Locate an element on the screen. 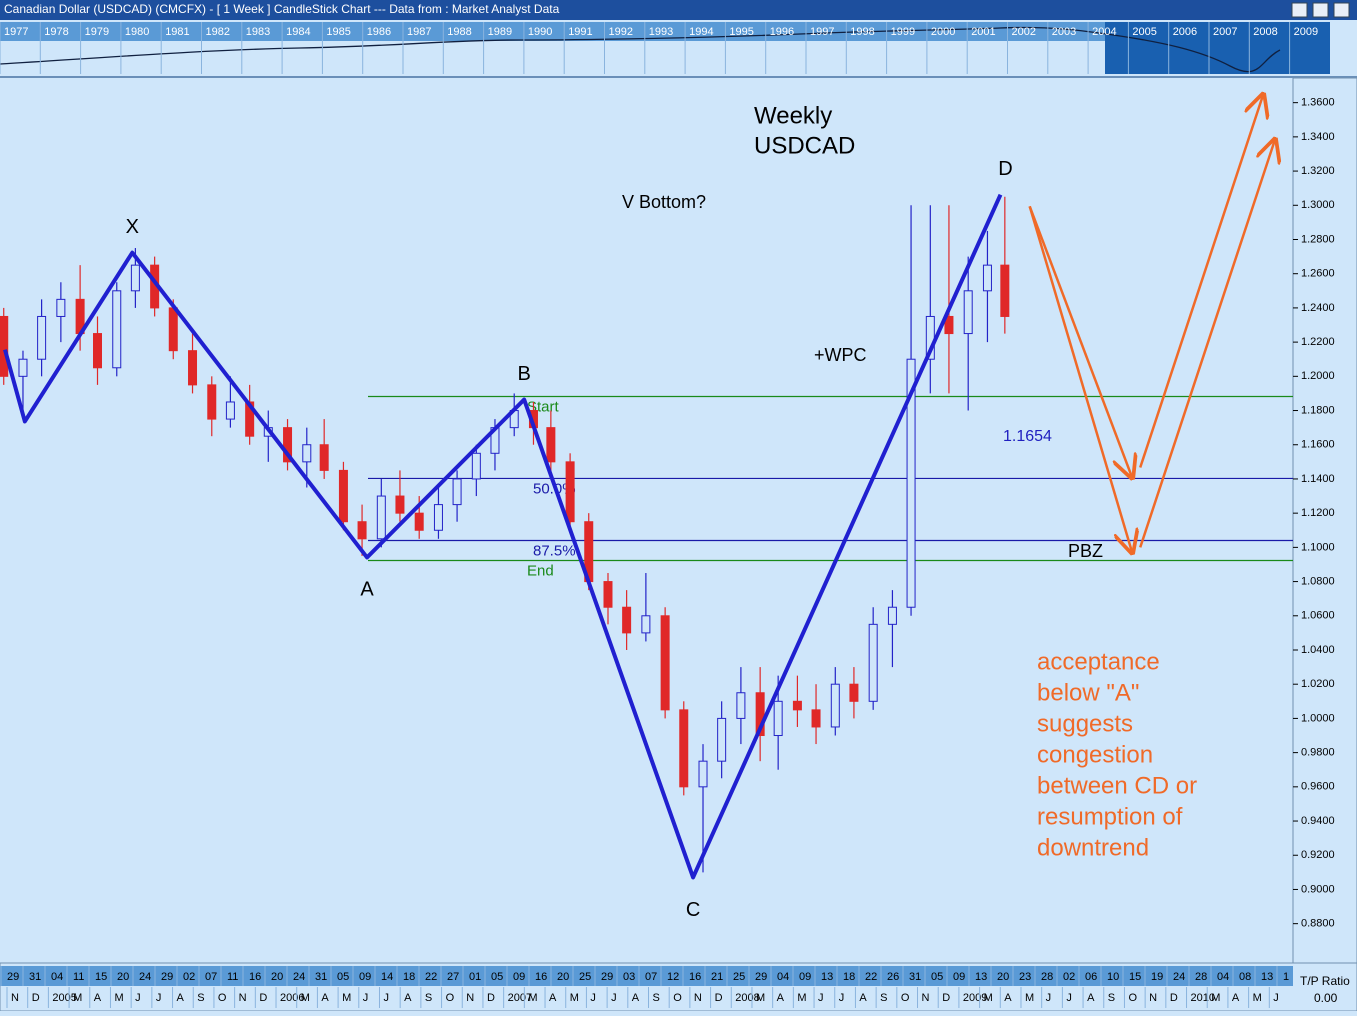 The width and height of the screenshot is (1357, 1016). x-day-label: 24 is located at coordinates (299, 977).